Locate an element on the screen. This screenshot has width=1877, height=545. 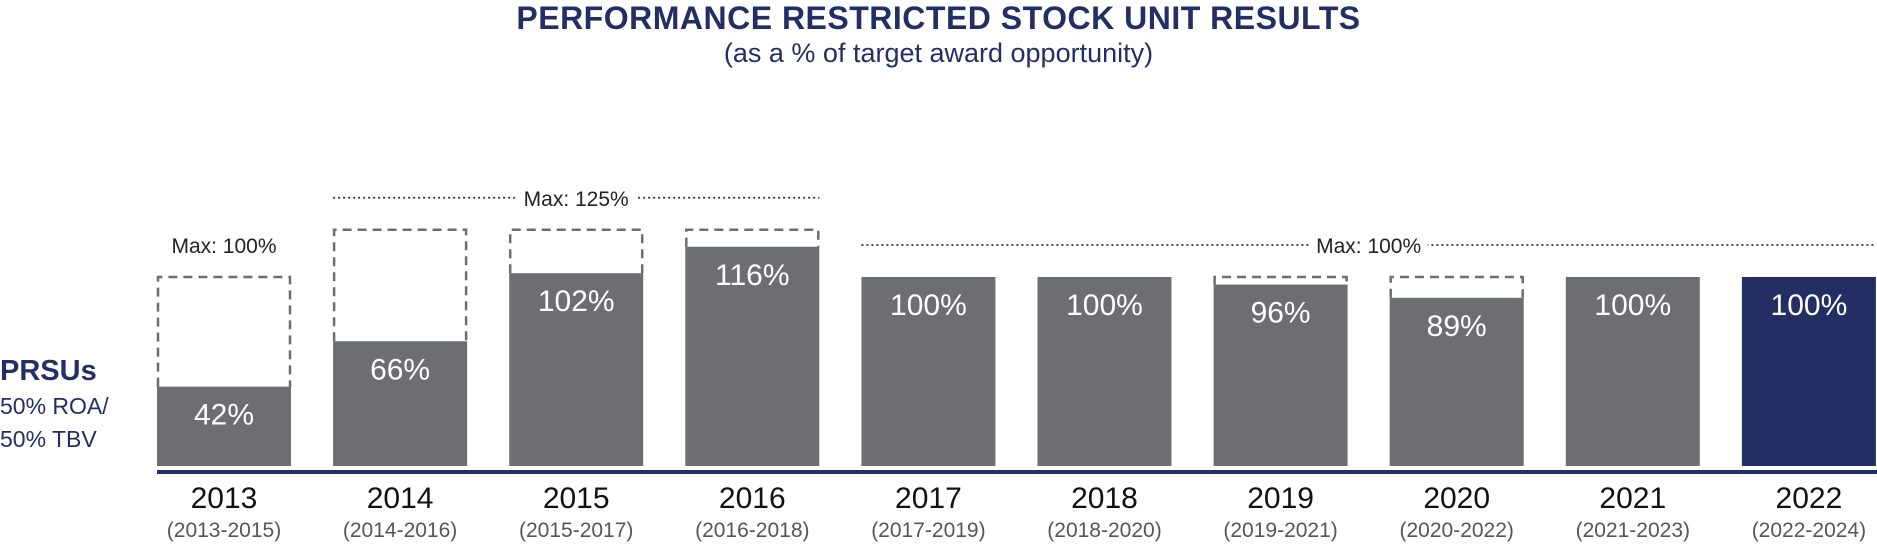
value-label: 96% is located at coordinates (1281, 313).